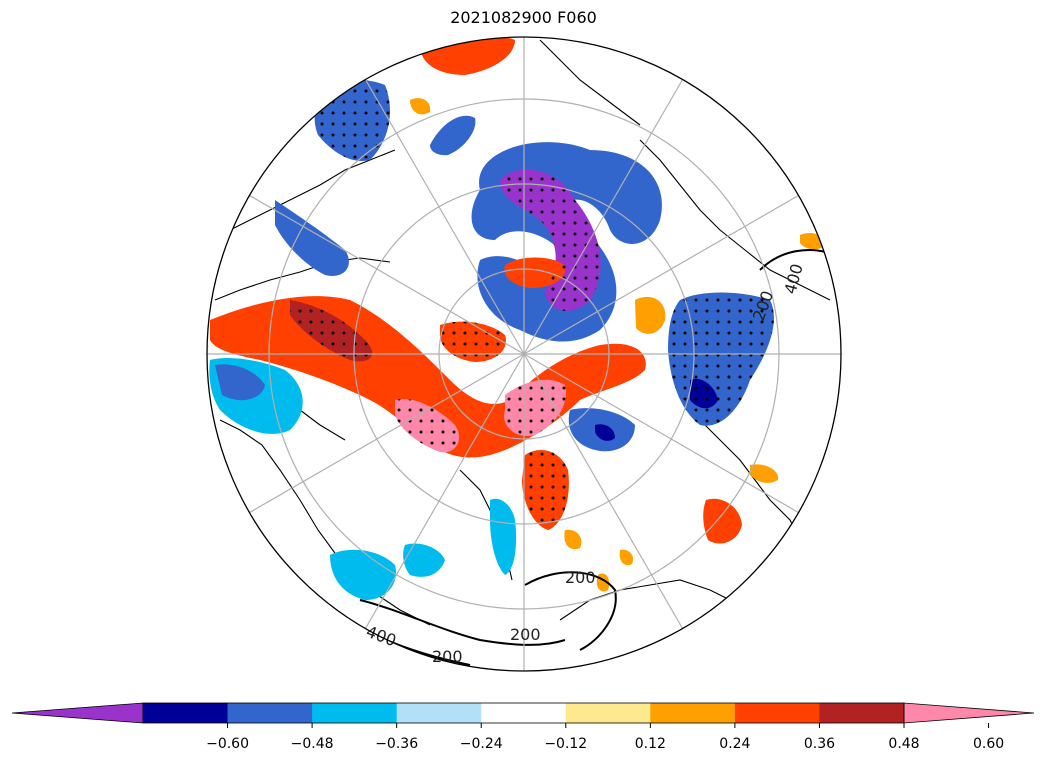 This screenshot has height=763, width=1047. What do you see at coordinates (819, 744) in the screenshot?
I see `colorbar-tick-label: 0.36` at bounding box center [819, 744].